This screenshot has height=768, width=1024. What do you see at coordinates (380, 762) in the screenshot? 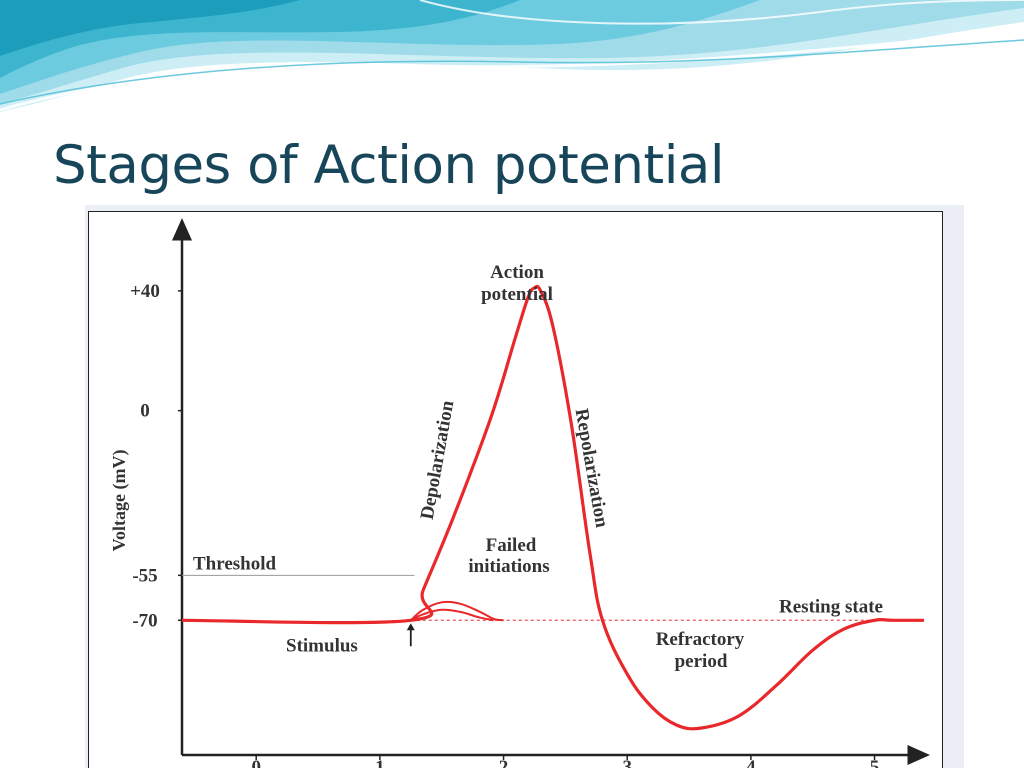
I see `x-tick-label: 1` at bounding box center [380, 762].